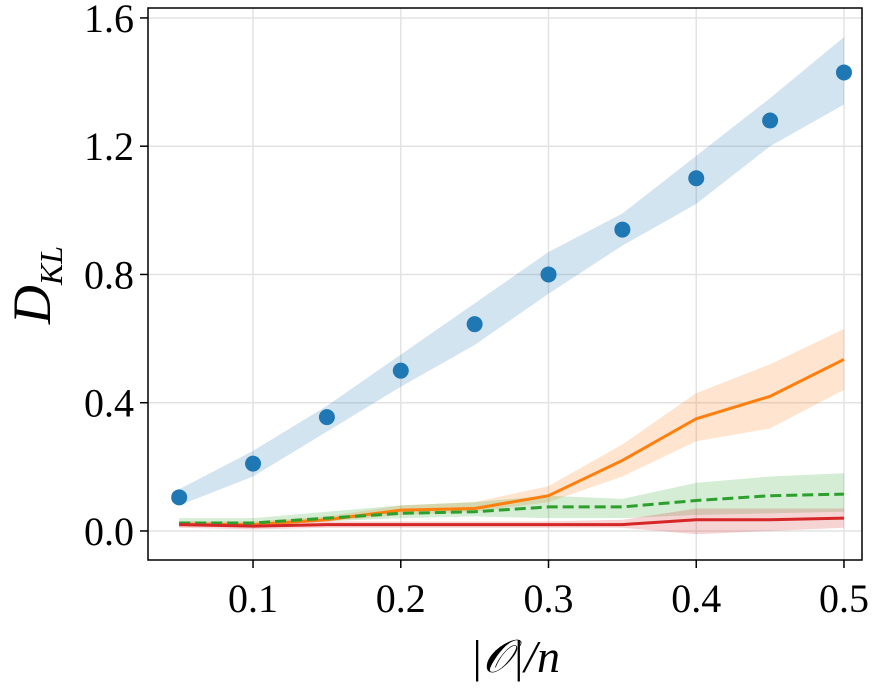 Image resolution: width=878 pixels, height=694 pixels. Describe the element at coordinates (696, 598) in the screenshot. I see `x-tick-label: 0.4` at that location.